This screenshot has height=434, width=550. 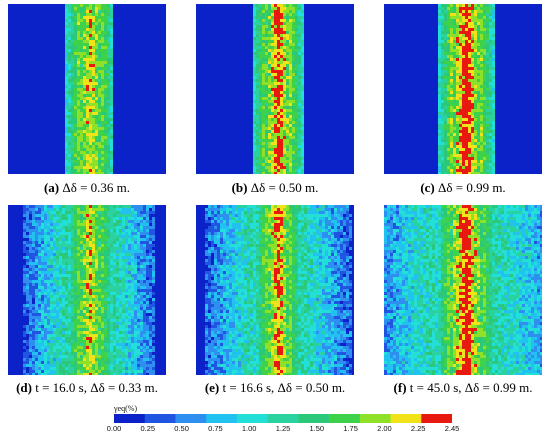 I want to click on legend-tick-label: 1.00, so click(x=249, y=428).